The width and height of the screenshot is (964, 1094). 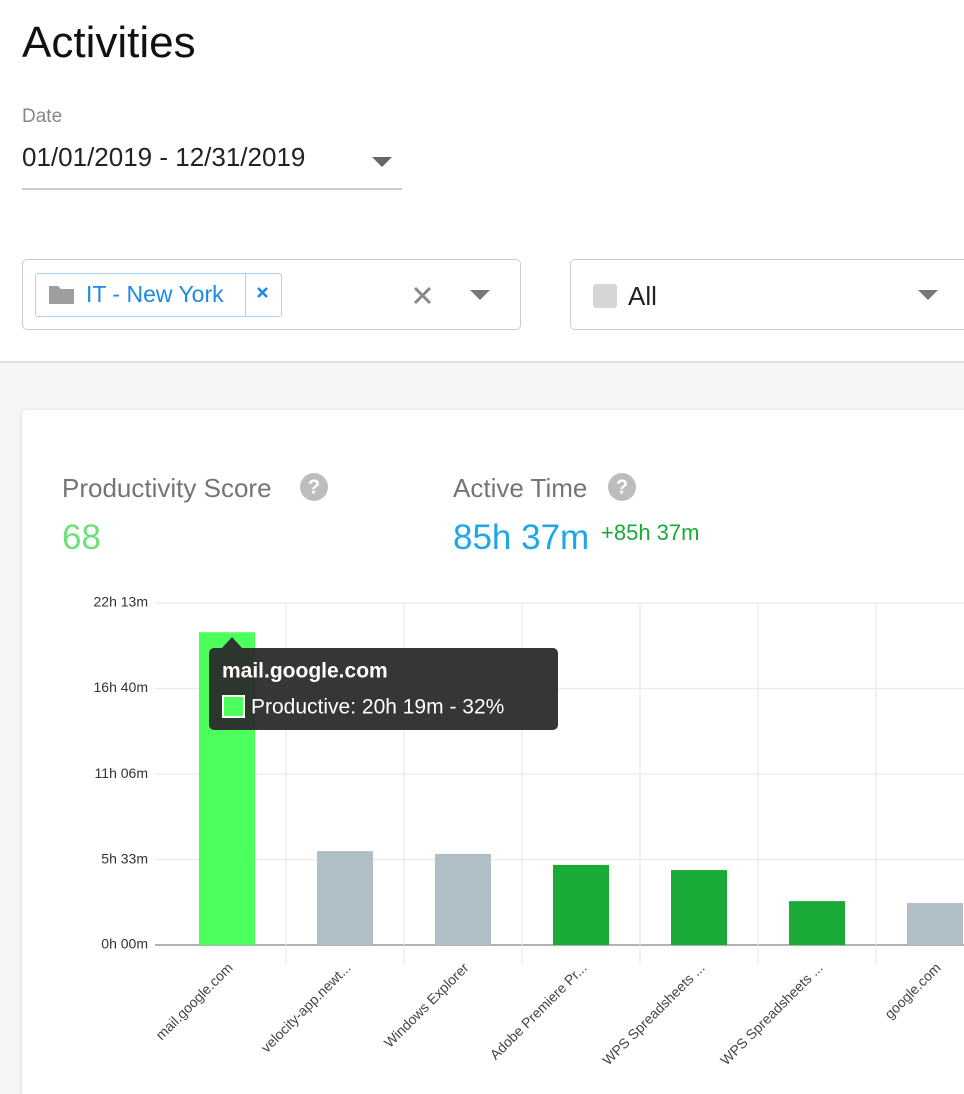 What do you see at coordinates (263, 293) in the screenshot?
I see `chip-remove` at bounding box center [263, 293].